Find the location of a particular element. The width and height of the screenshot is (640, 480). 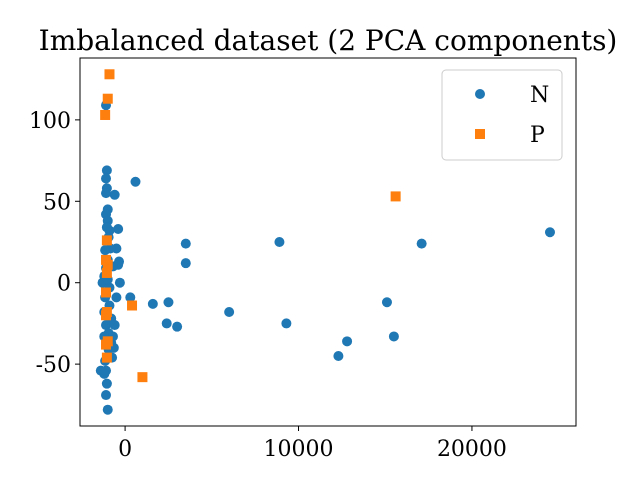

legend: NP is located at coordinates (502, 115).